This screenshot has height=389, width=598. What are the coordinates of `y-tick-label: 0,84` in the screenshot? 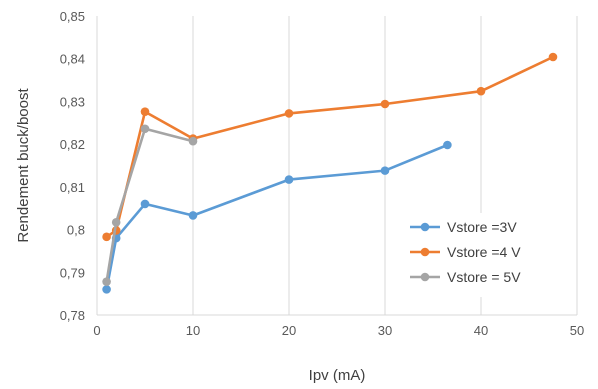 It's located at (72, 59).